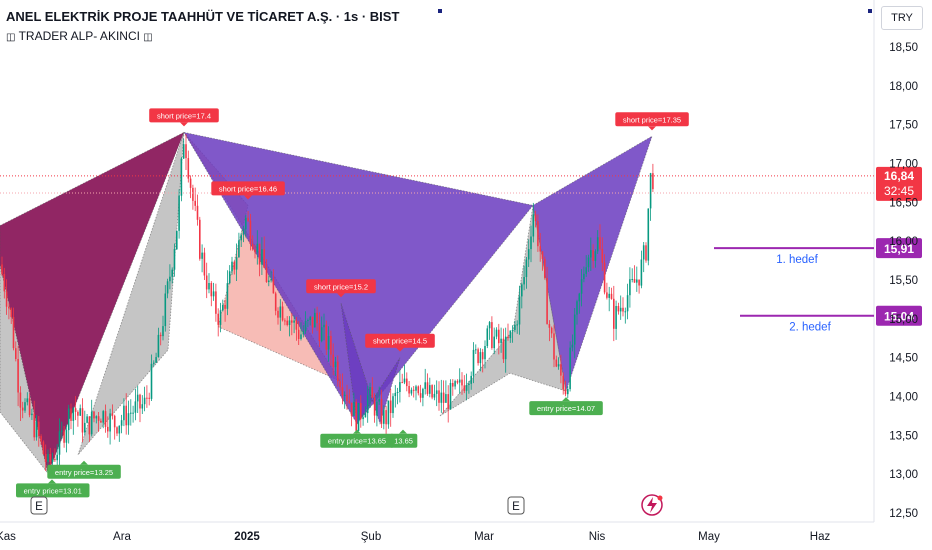  Describe the element at coordinates (11, 37) in the screenshot. I see `indicator-visibility-icon: ◫` at that location.